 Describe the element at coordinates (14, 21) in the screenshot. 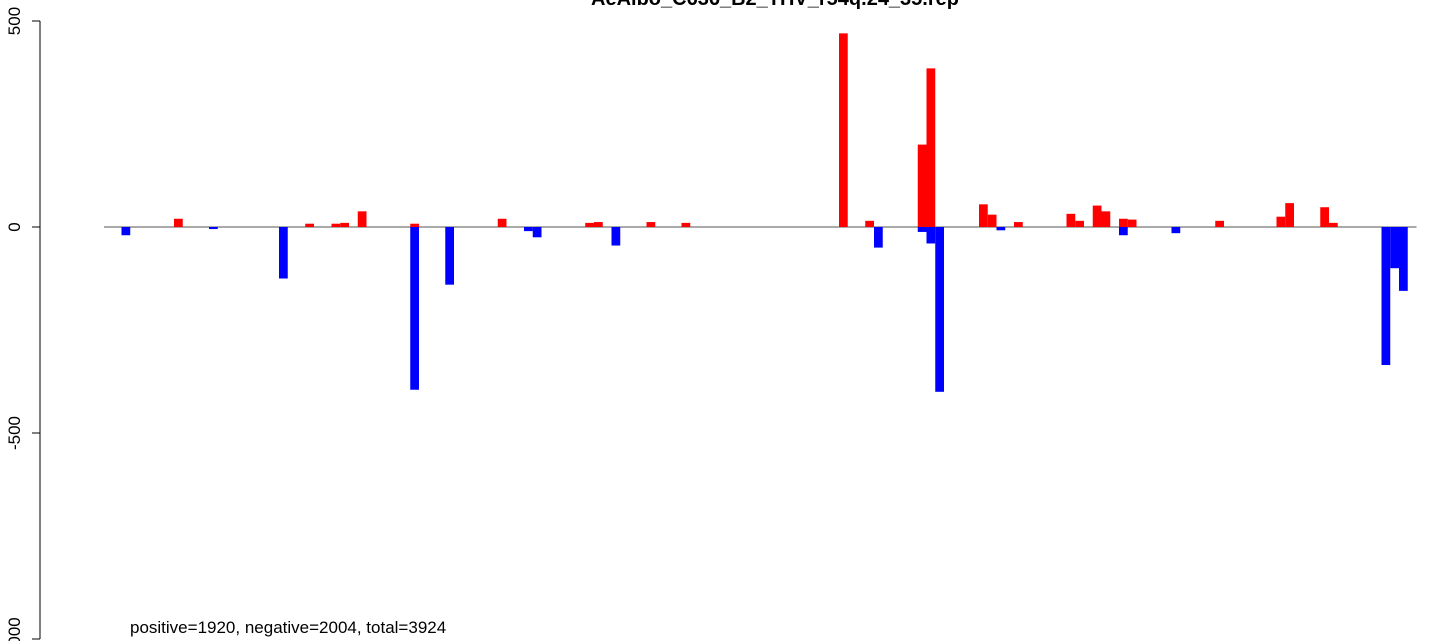

I see `y-tick-label: 500` at that location.